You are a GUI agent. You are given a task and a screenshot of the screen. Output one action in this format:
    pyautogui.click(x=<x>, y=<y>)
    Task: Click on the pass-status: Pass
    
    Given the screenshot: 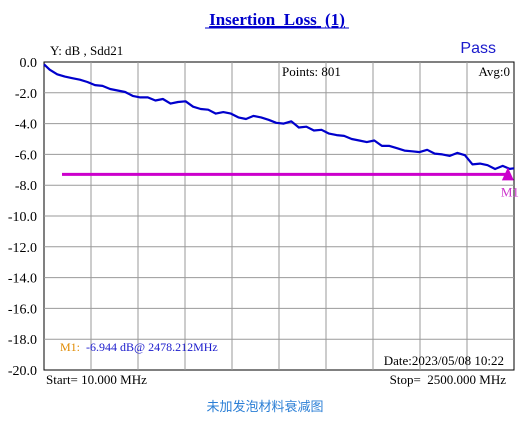 What is the action you would take?
    pyautogui.click(x=478, y=48)
    